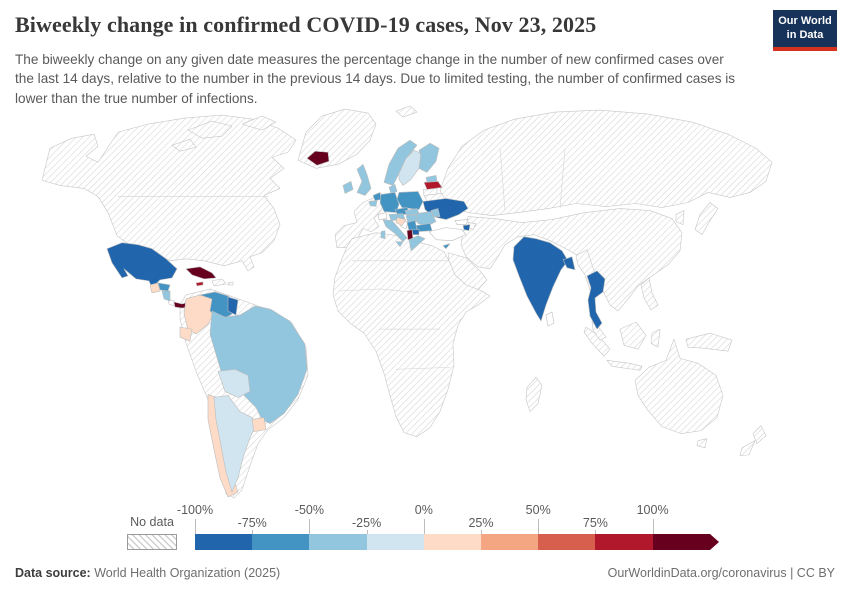 The height and width of the screenshot is (600, 850). I want to click on country-norway, so click(400, 162).